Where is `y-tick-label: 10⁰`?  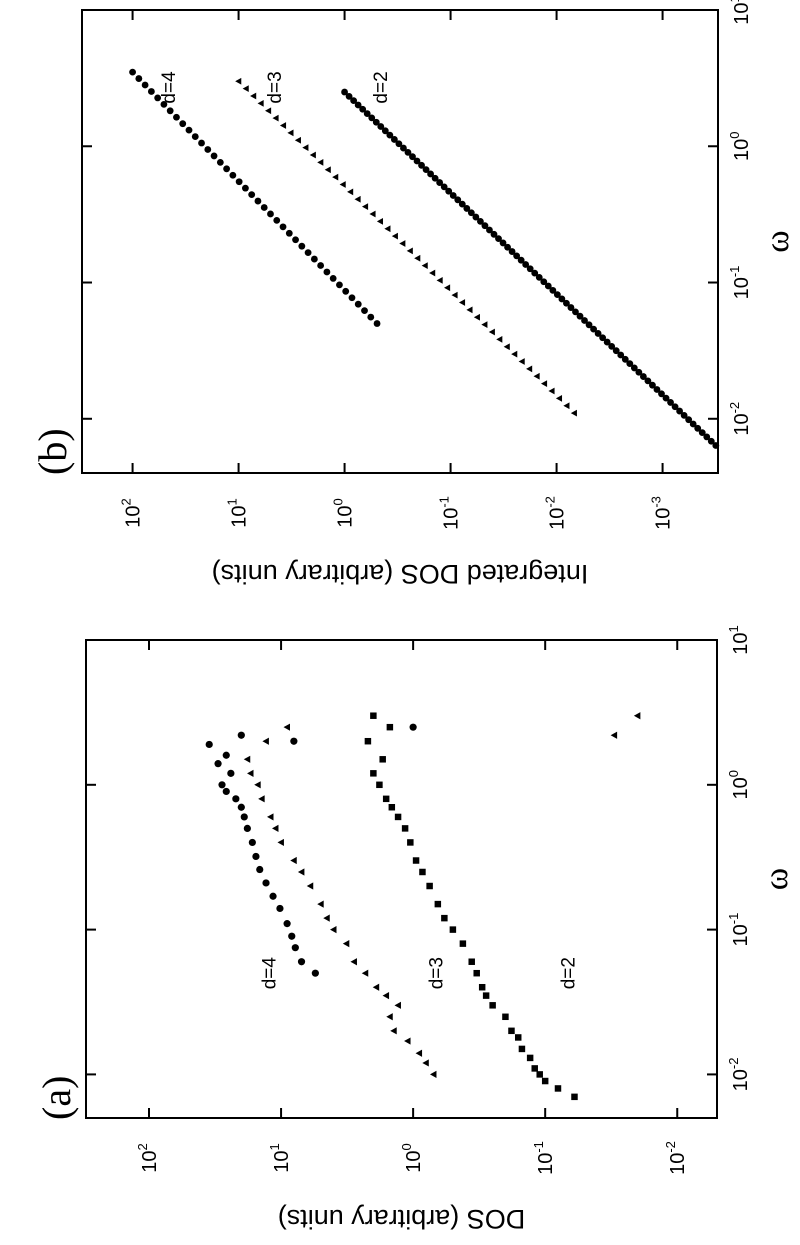
y-tick-label: 10⁰ is located at coordinates (344, 512).